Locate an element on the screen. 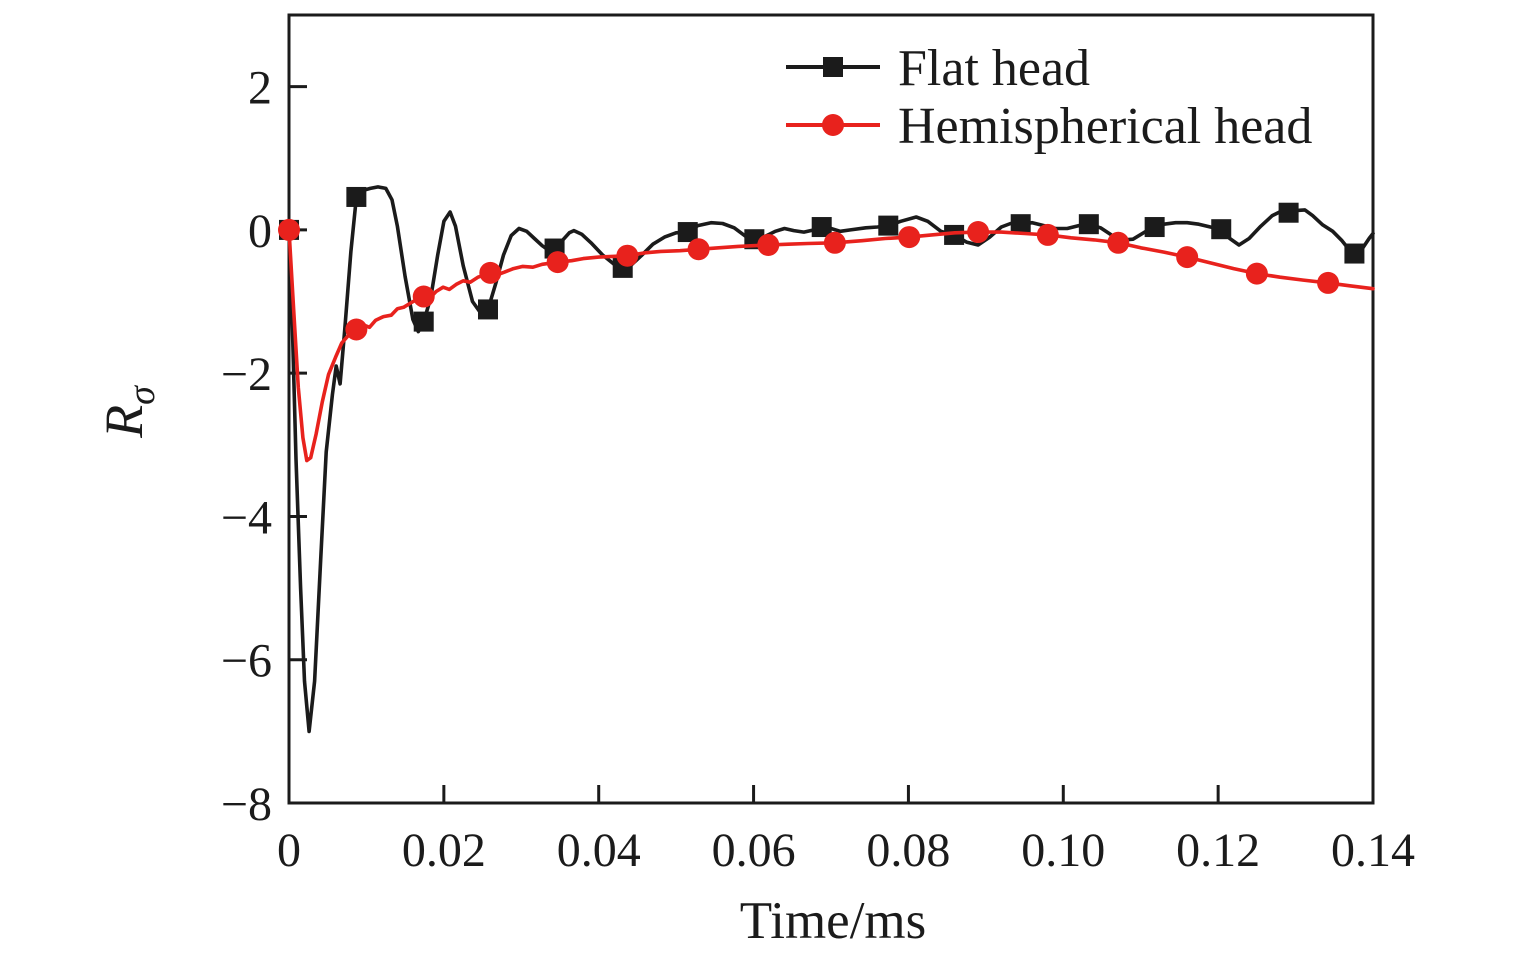 The image size is (1535, 979). x-tick-label: 0.02 is located at coordinates (444, 850).